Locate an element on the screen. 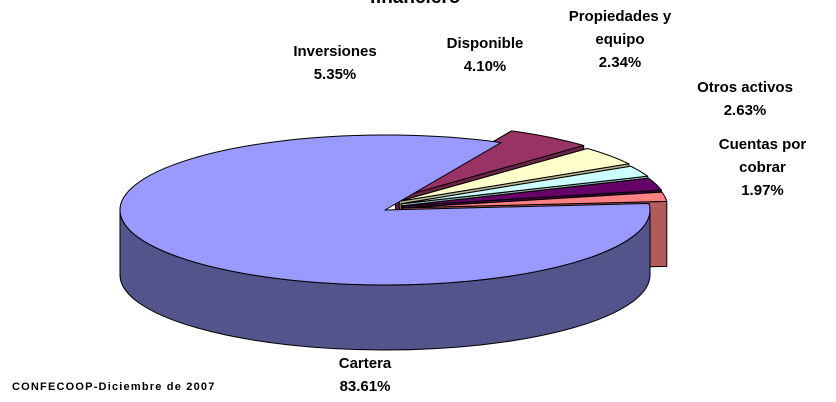  chart-title: financiero is located at coordinates (415, 4).